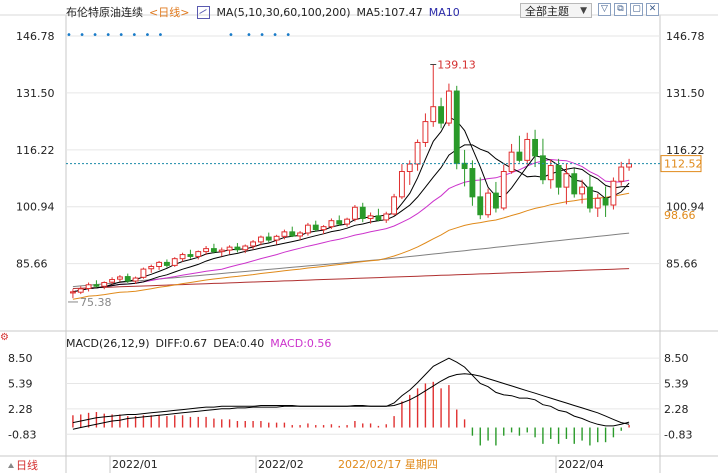  What do you see at coordinates (181, 343) in the screenshot?
I see `macd-diff-value: DIFF:0.67` at bounding box center [181, 343].